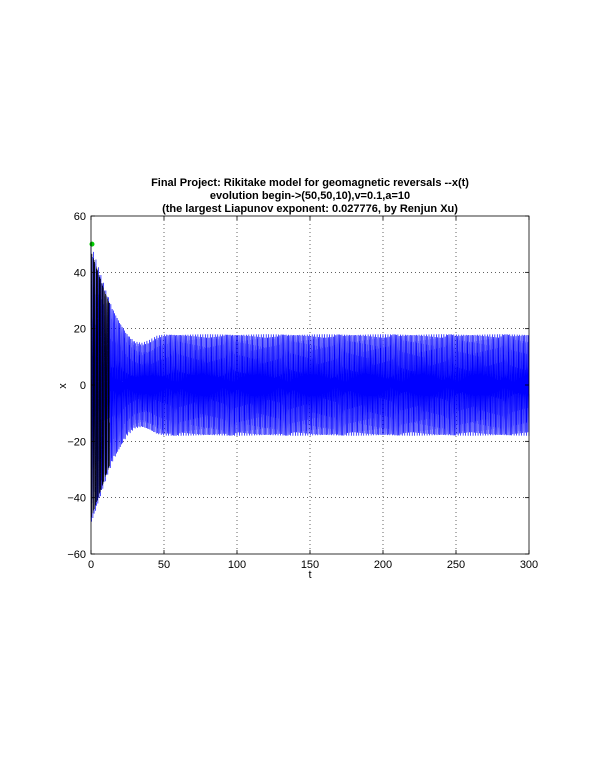  Describe the element at coordinates (100, 385) in the screenshot. I see `transient-overlay-line` at that location.